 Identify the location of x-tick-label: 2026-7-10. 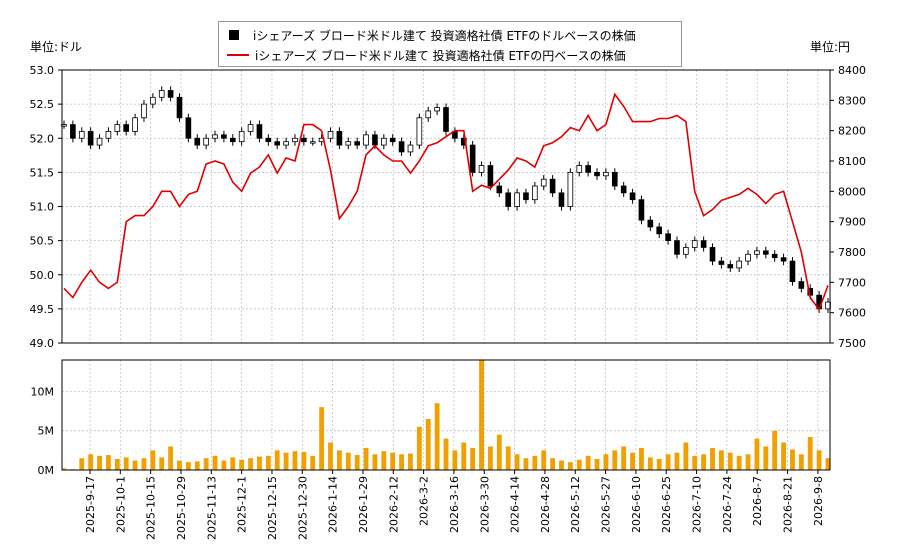
(697, 504).